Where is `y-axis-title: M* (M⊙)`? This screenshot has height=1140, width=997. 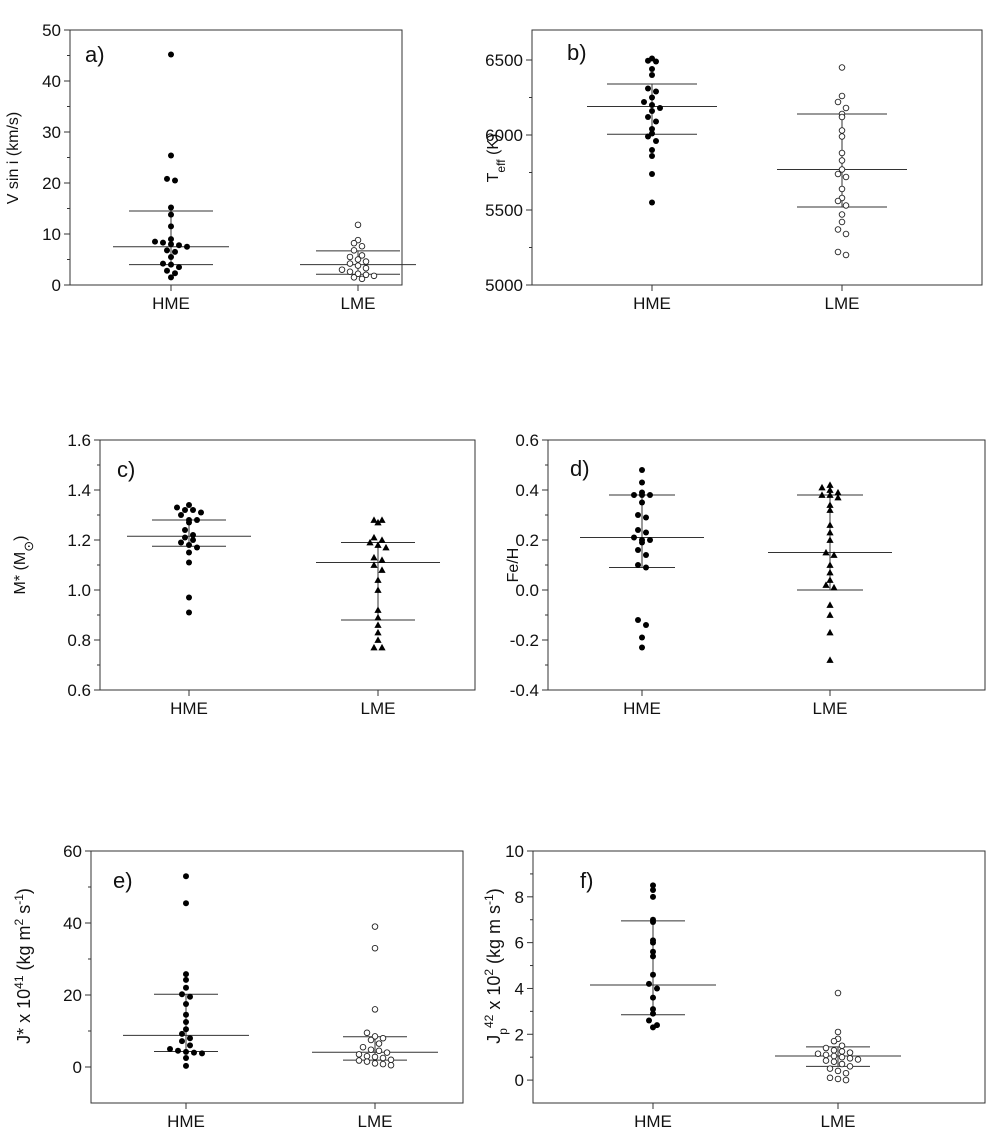
y-axis-title: M* (M⊙) is located at coordinates (24, 565).